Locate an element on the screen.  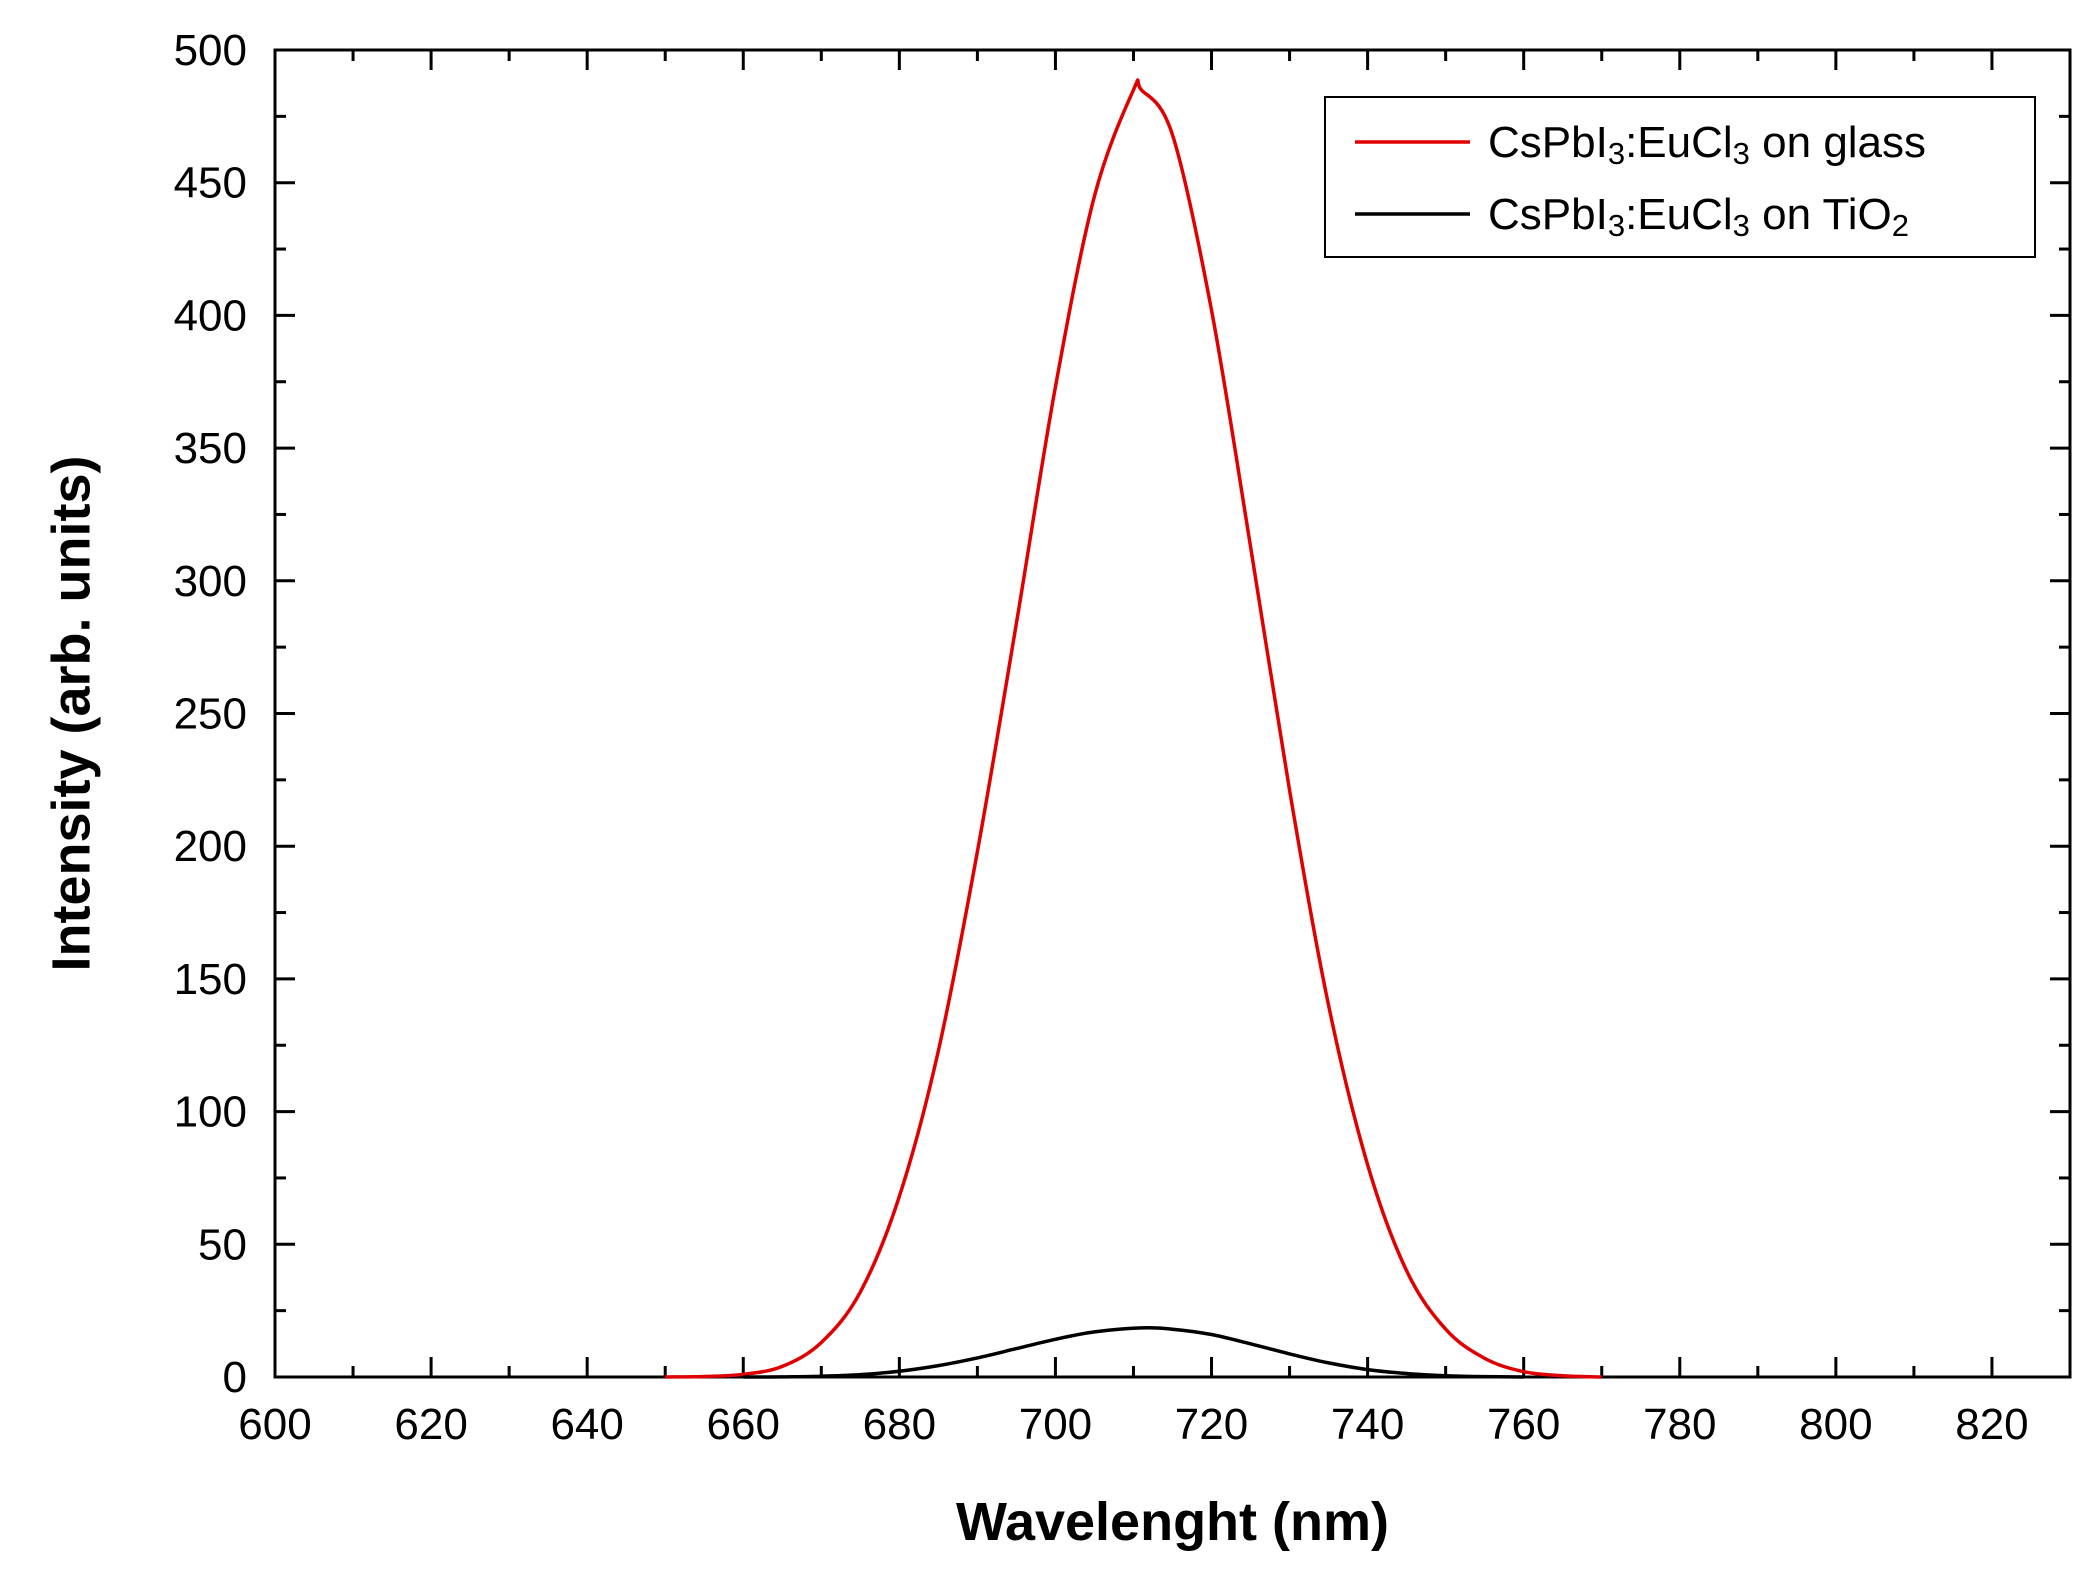
x-tick-label: 620 is located at coordinates (430, 1424).